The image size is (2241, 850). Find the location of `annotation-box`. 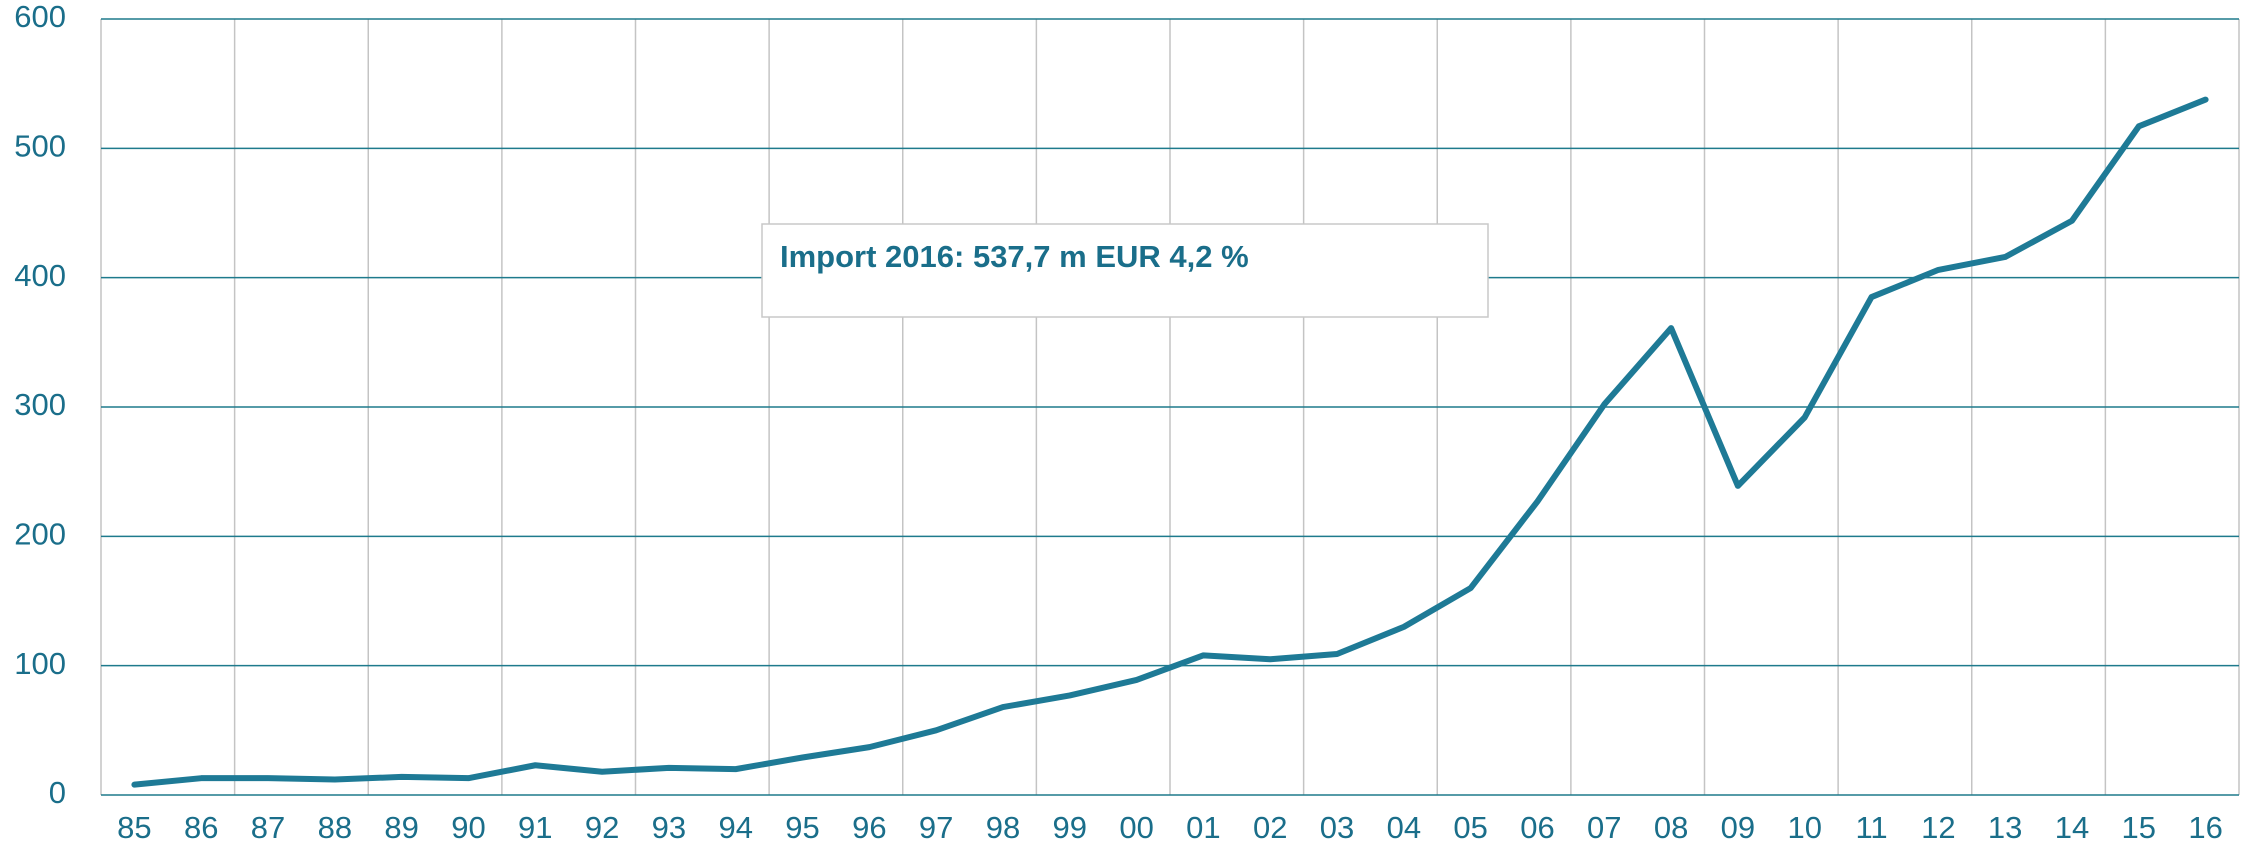

annotation-box is located at coordinates (1125, 270).